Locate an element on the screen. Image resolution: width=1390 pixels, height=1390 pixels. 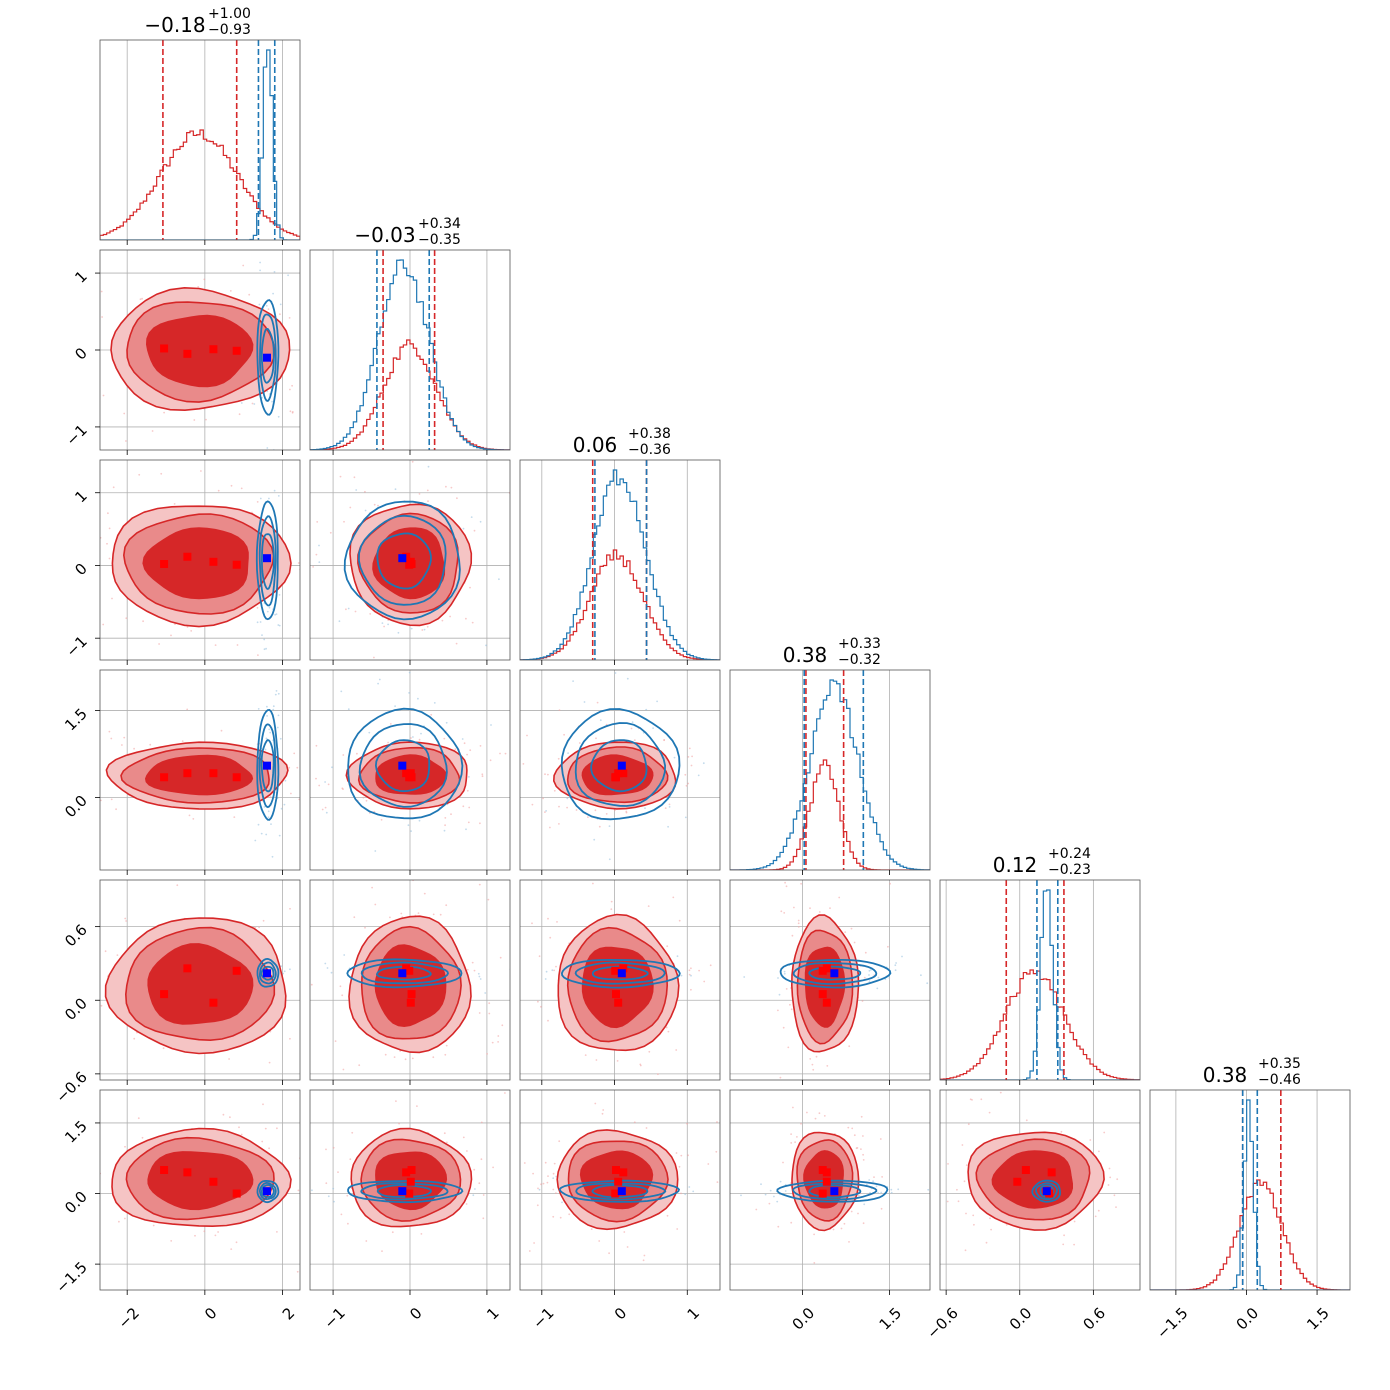
y-tick-label: 0.0 is located at coordinates (76, 807).